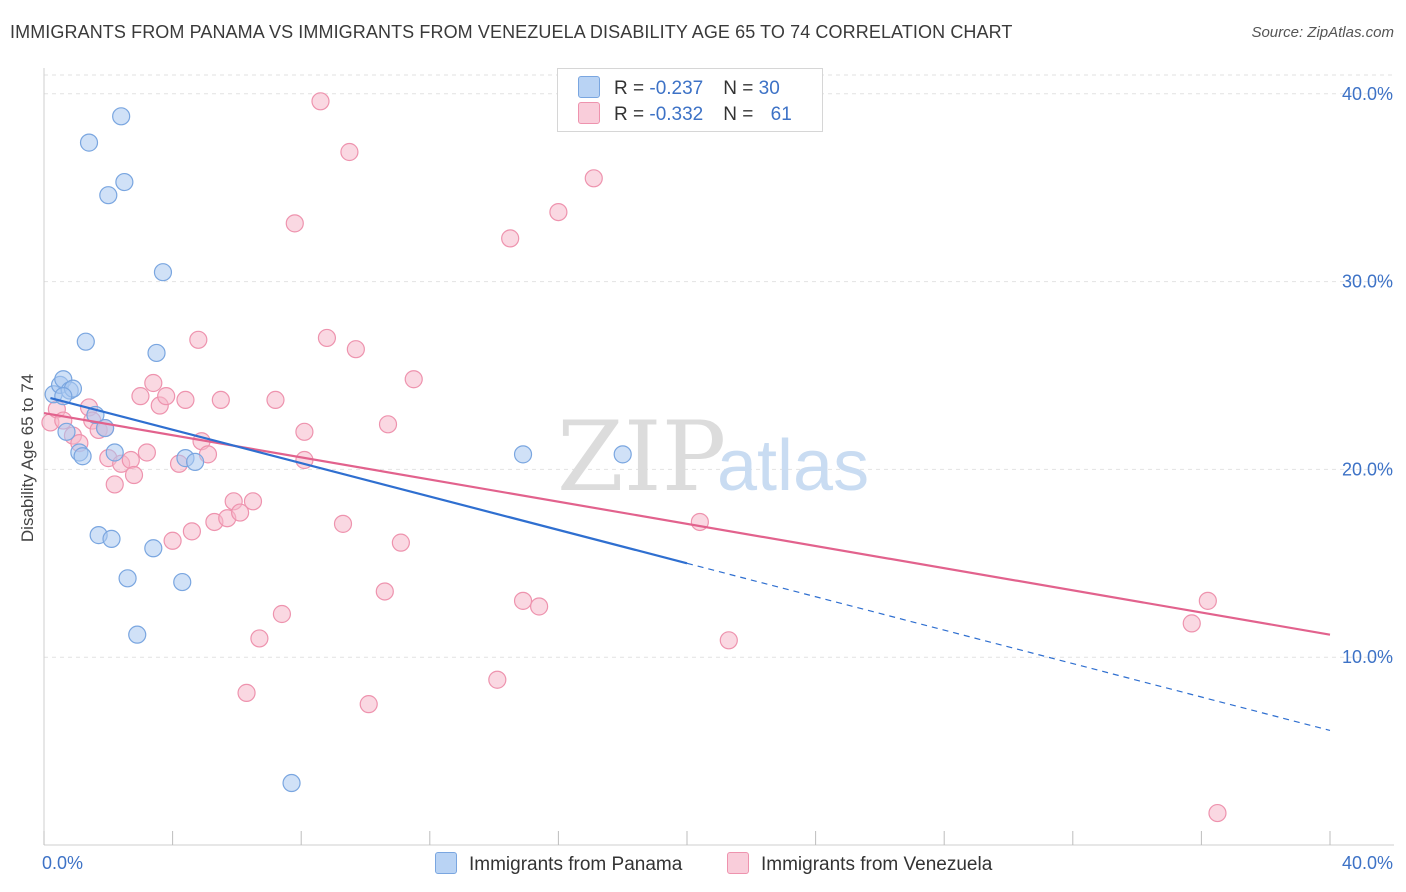 The width and height of the screenshot is (1406, 892). What do you see at coordinates (1367, 94) in the screenshot?
I see `y-tick-label: 40.0%` at bounding box center [1367, 94].